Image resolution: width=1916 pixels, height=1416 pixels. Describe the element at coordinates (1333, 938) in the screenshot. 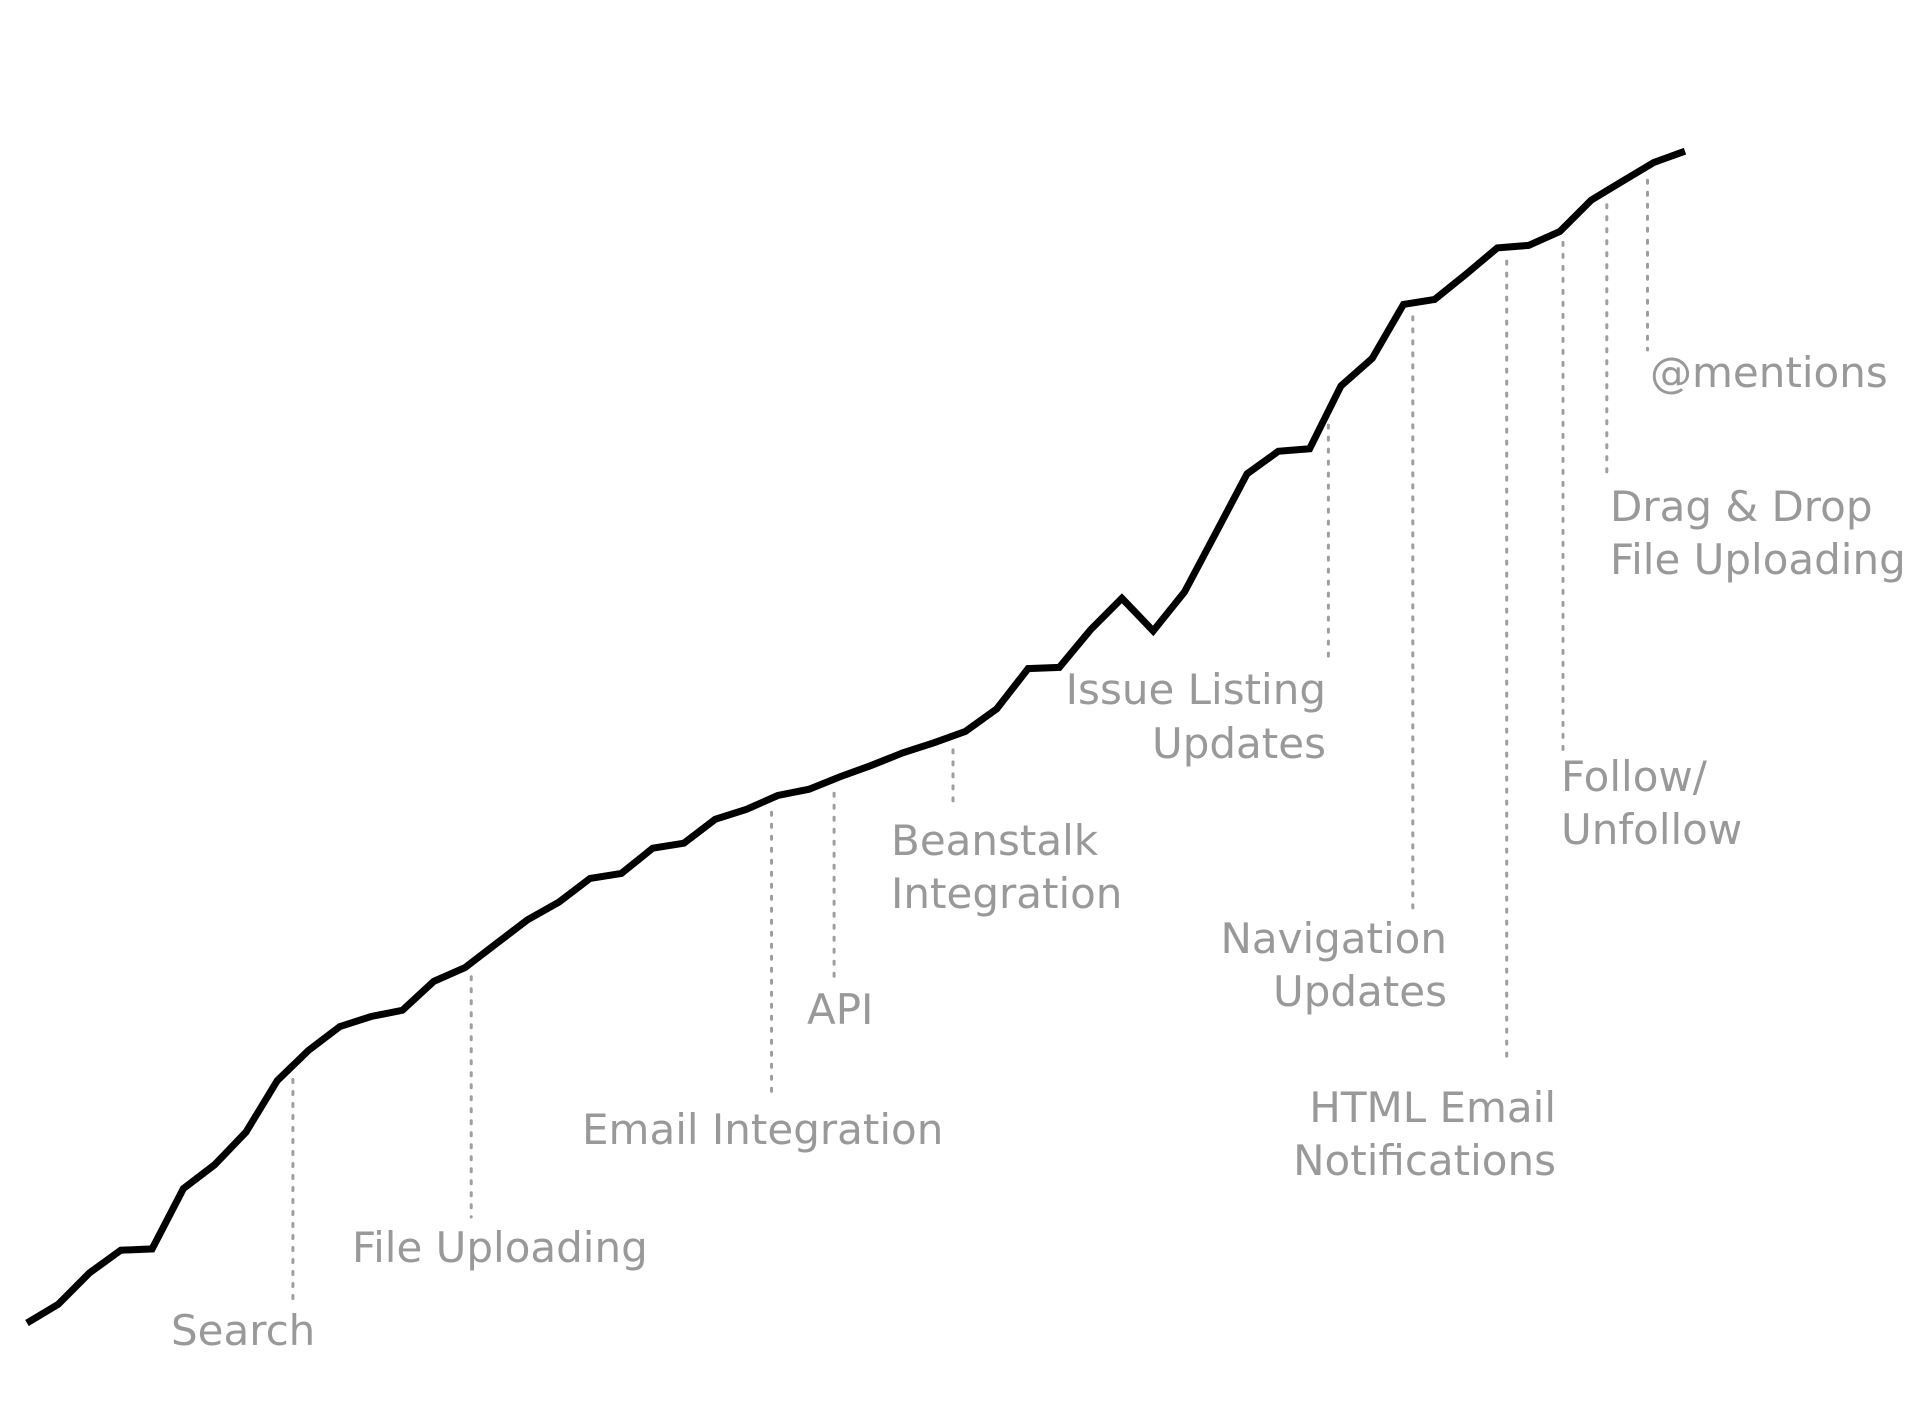

I see `annotation-label: Navigation` at that location.